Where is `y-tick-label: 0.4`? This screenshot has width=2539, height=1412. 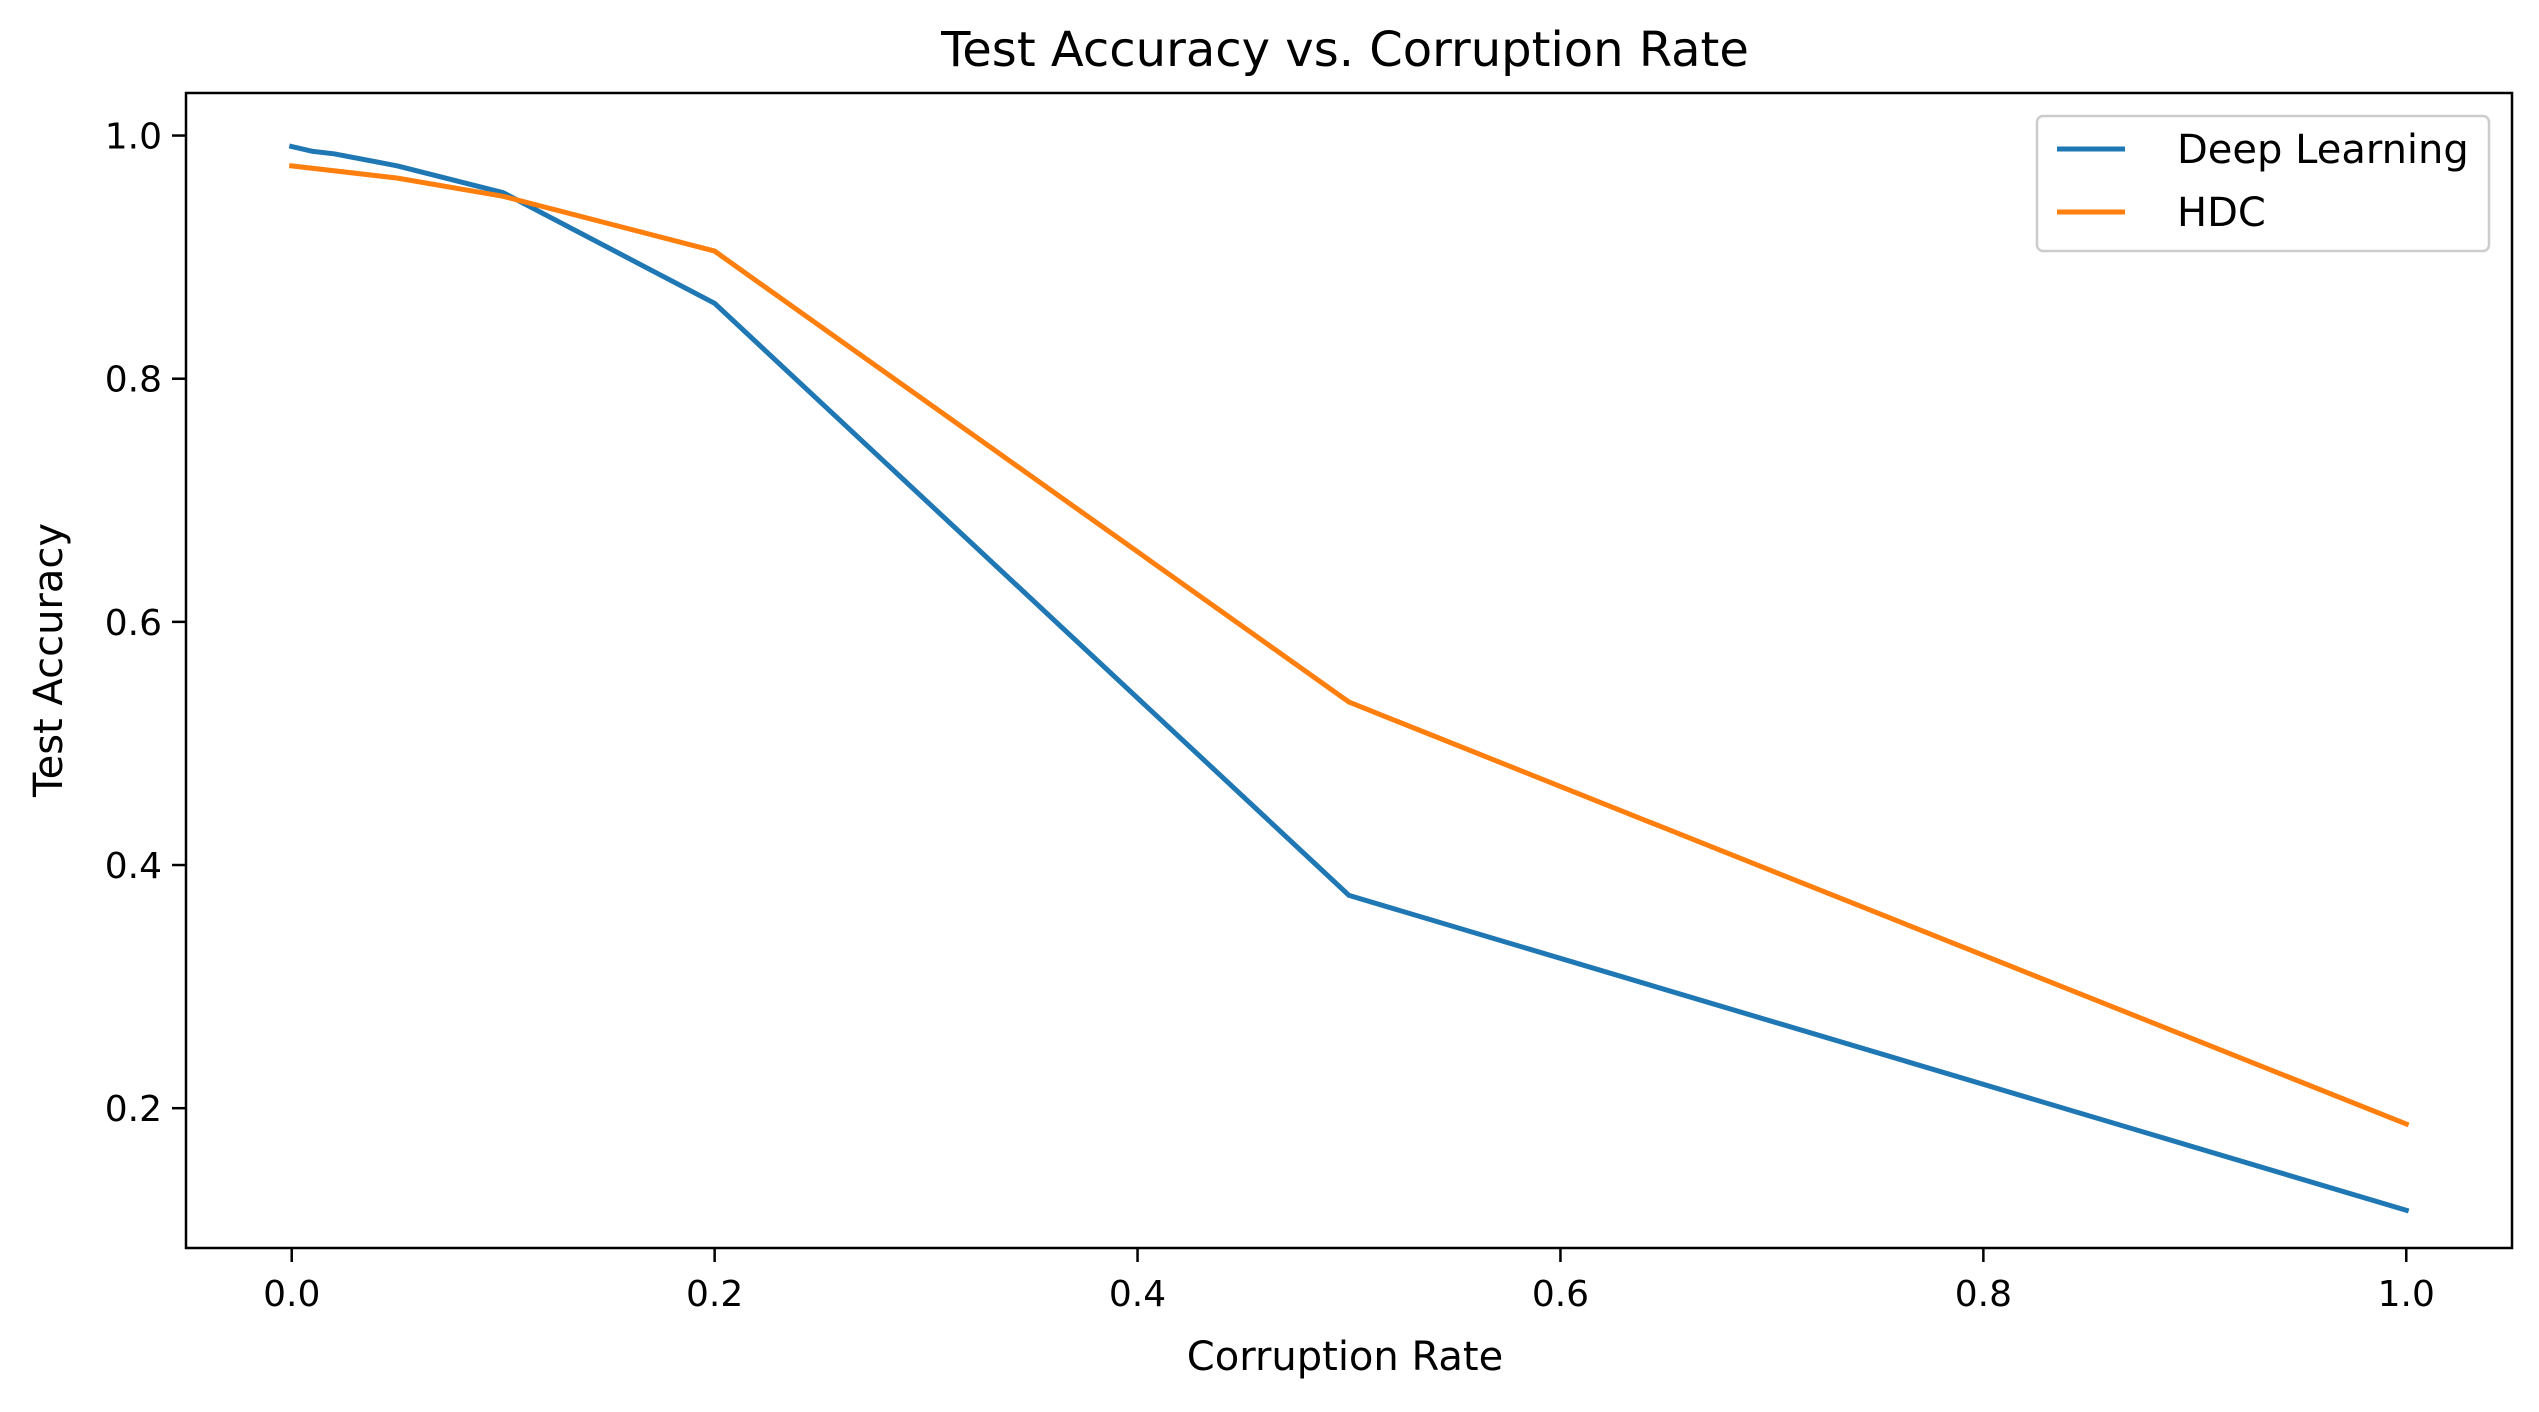
y-tick-label: 0.4 is located at coordinates (133, 866).